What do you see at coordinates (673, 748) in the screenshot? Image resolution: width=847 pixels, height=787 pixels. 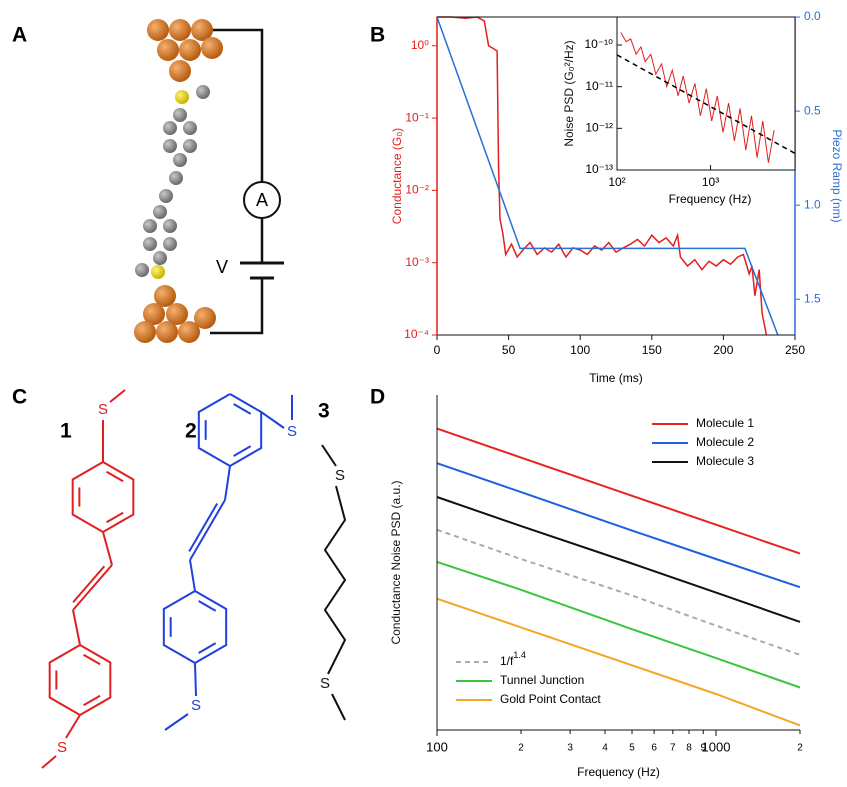 I see `x-tick-label: 7` at bounding box center [673, 748].